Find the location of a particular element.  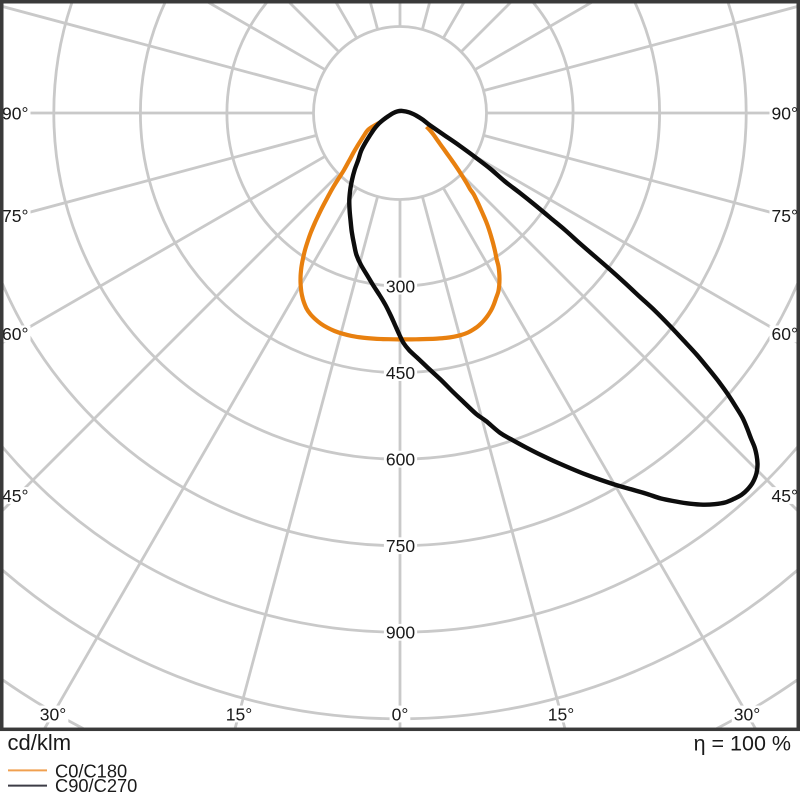

svg-text: 750 is located at coordinates (400, 546).